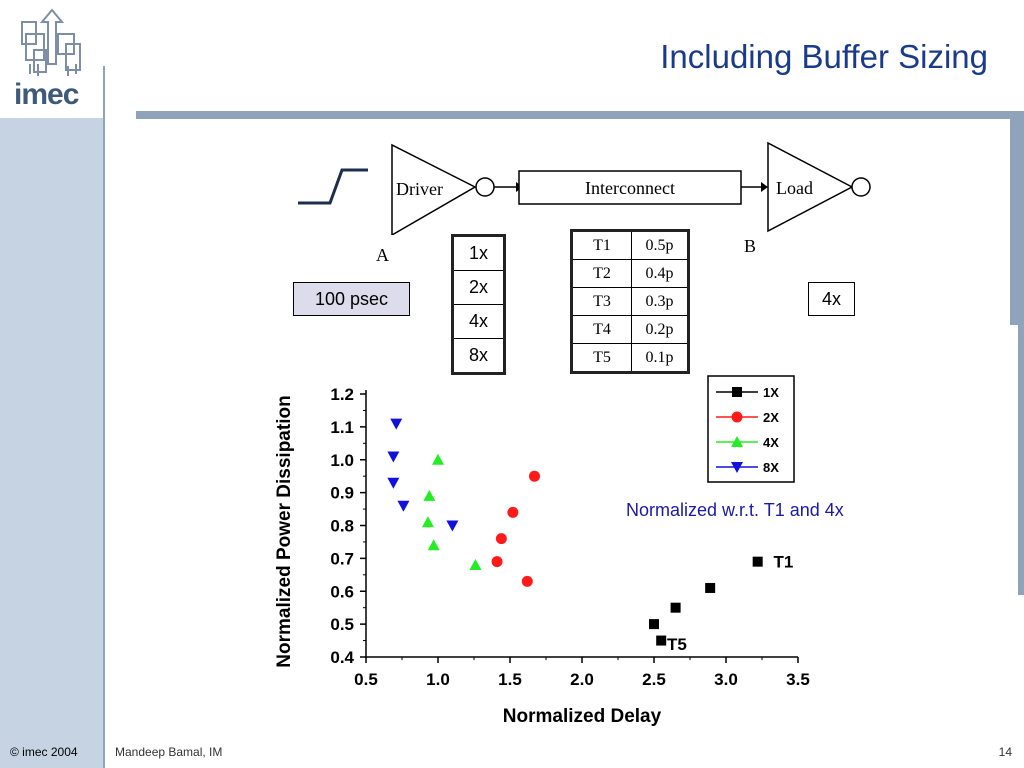 The height and width of the screenshot is (768, 1024). I want to click on table-row: T2 0.4p, so click(630, 273).